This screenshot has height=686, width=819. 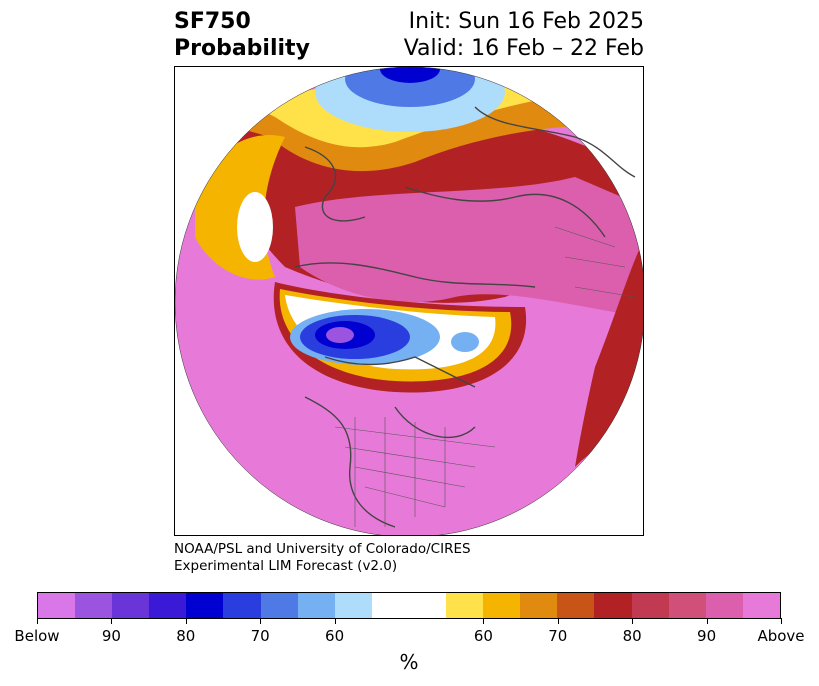 What do you see at coordinates (409, 662) in the screenshot?
I see `colorbar-unit: %` at bounding box center [409, 662].